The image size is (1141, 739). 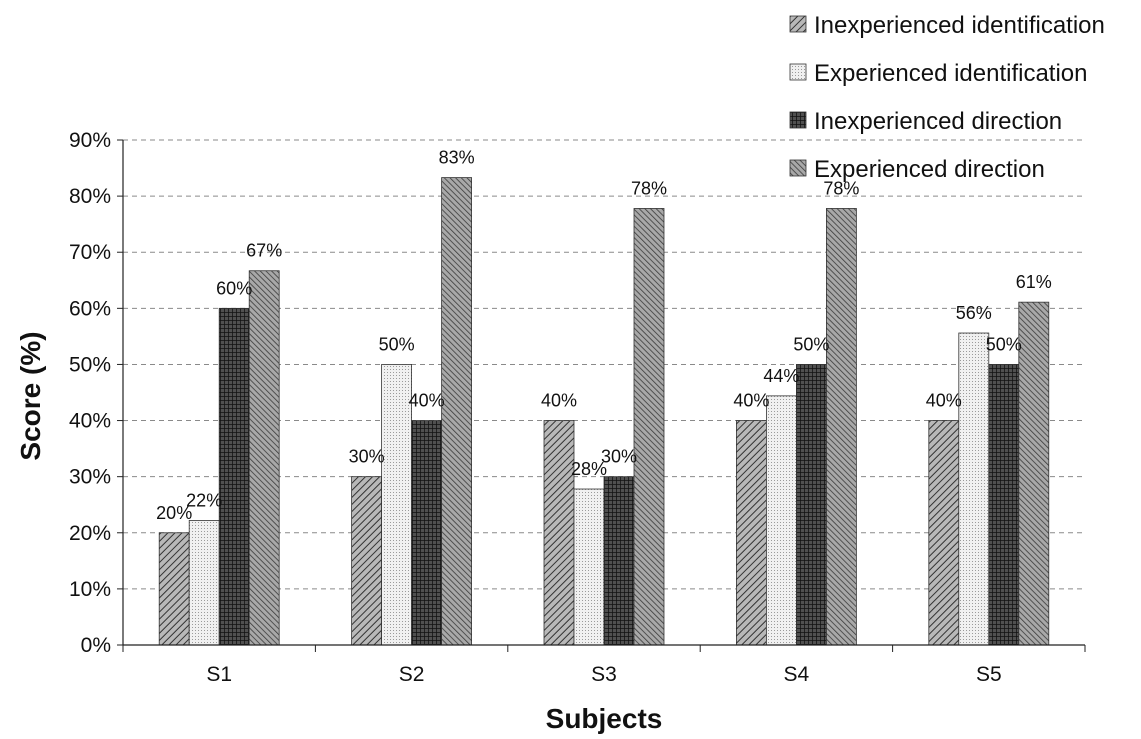 I want to click on legend-label: Inexperienced identification, so click(x=959, y=25).